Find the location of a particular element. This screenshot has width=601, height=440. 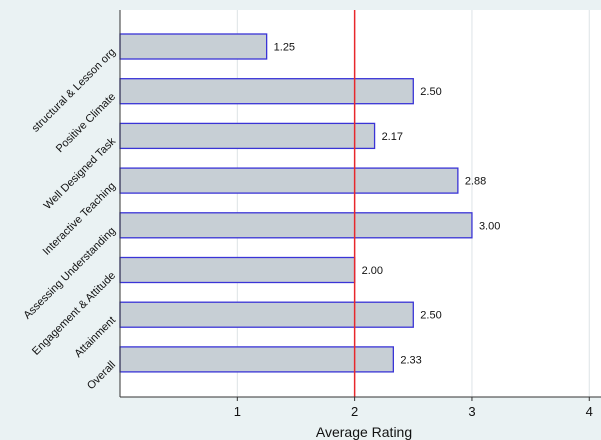

category-label-4: Assessing Understanding is located at coordinates (69, 273).